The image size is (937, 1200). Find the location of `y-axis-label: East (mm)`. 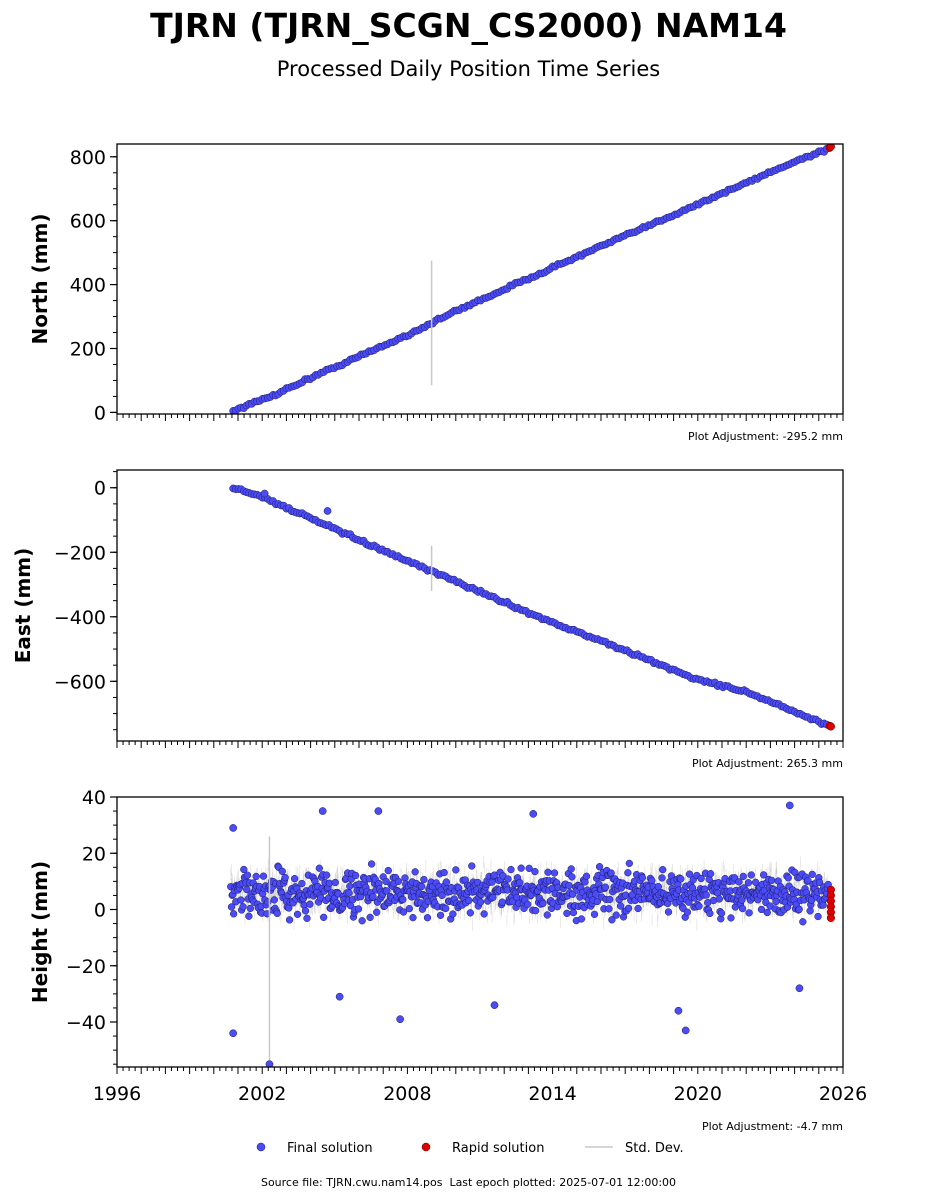

y-axis-label: East (mm) is located at coordinates (23, 606).